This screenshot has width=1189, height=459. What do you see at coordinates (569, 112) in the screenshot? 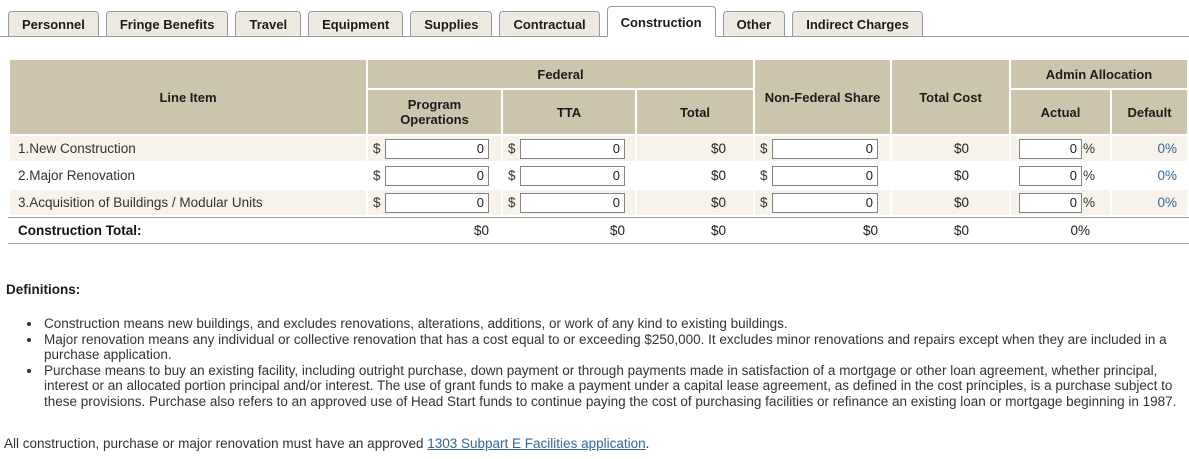
I see `header-tta: TTA` at bounding box center [569, 112].